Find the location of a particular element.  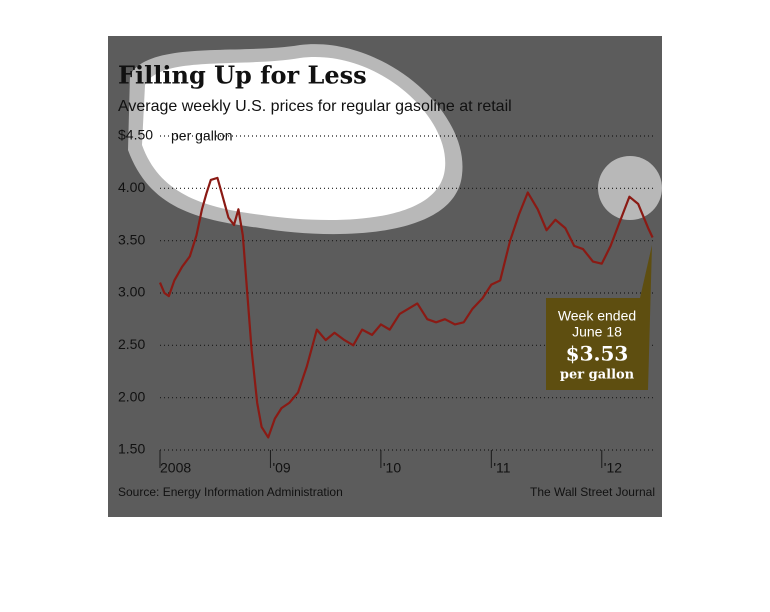

annotation-text: Week ended is located at coordinates (597, 316).